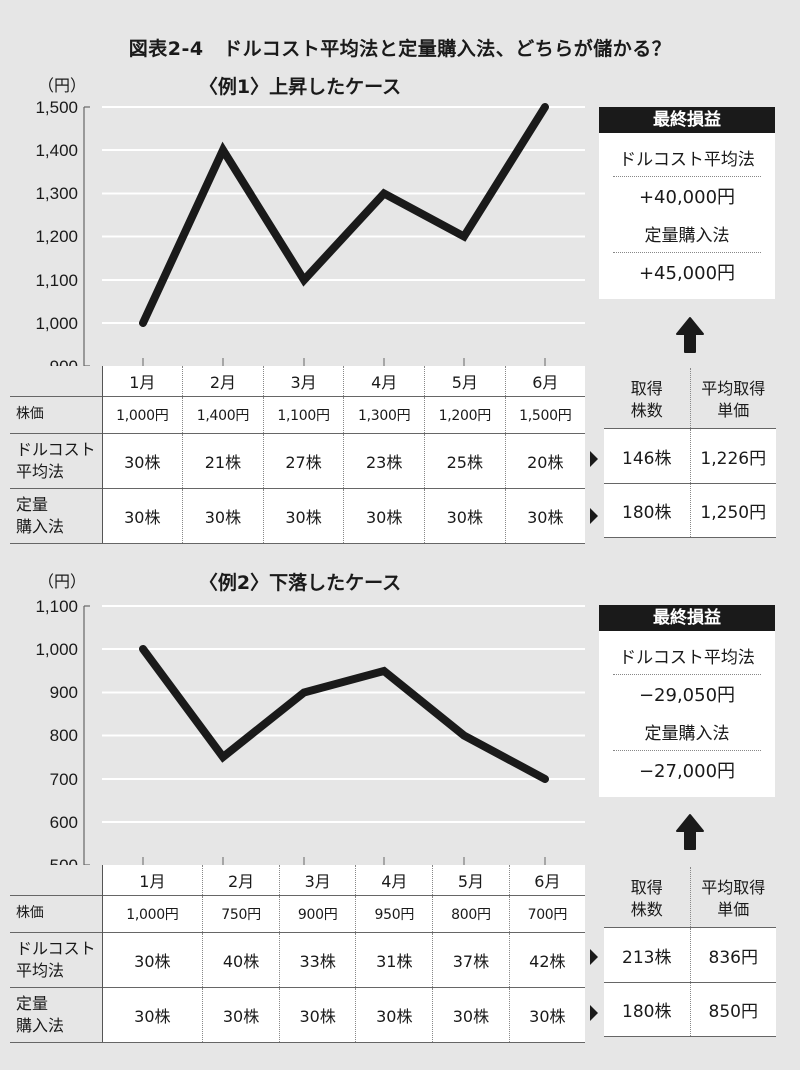 The width and height of the screenshot is (800, 1070). Describe the element at coordinates (317, 913) in the screenshot. I see `price-cell: 900円` at that location.